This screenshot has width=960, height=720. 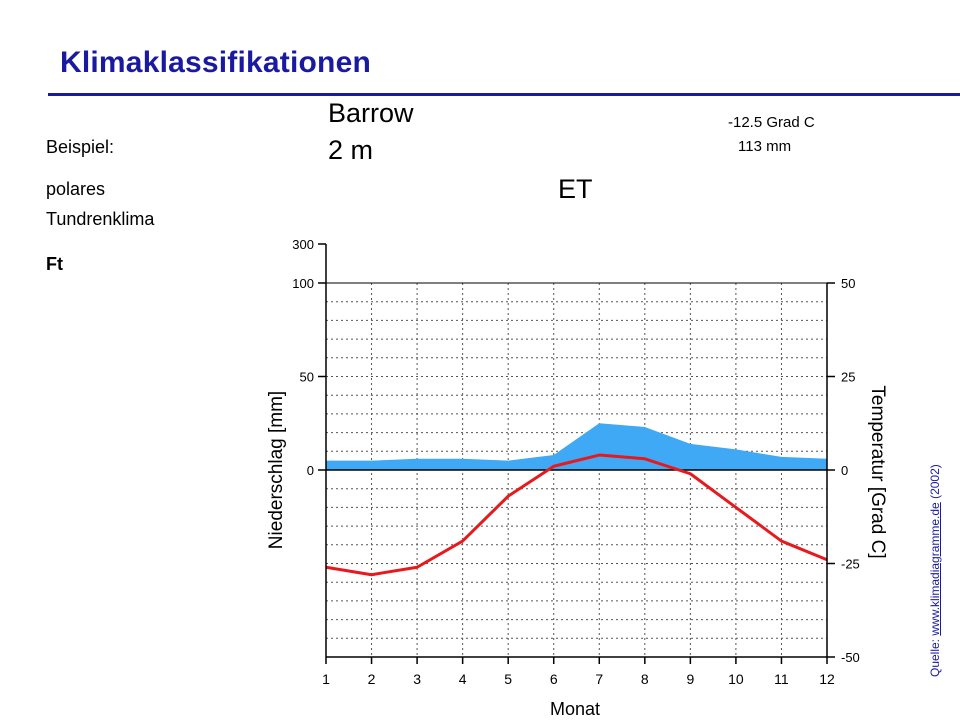 What do you see at coordinates (771, 122) in the screenshot?
I see `mean-temperature-label: -12.5 Grad C` at bounding box center [771, 122].